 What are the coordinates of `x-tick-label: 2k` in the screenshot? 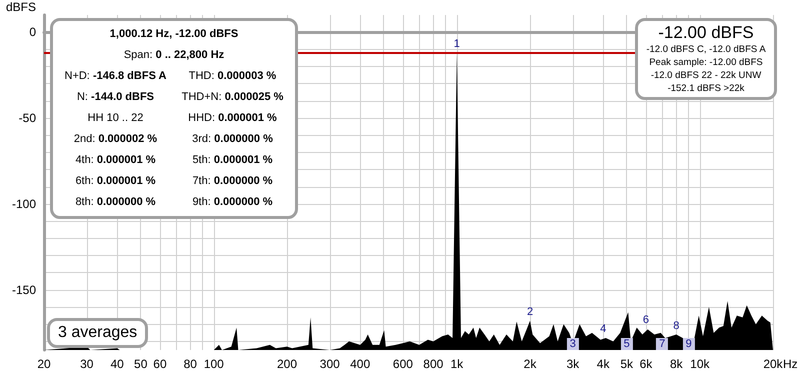 It's located at (531, 364).